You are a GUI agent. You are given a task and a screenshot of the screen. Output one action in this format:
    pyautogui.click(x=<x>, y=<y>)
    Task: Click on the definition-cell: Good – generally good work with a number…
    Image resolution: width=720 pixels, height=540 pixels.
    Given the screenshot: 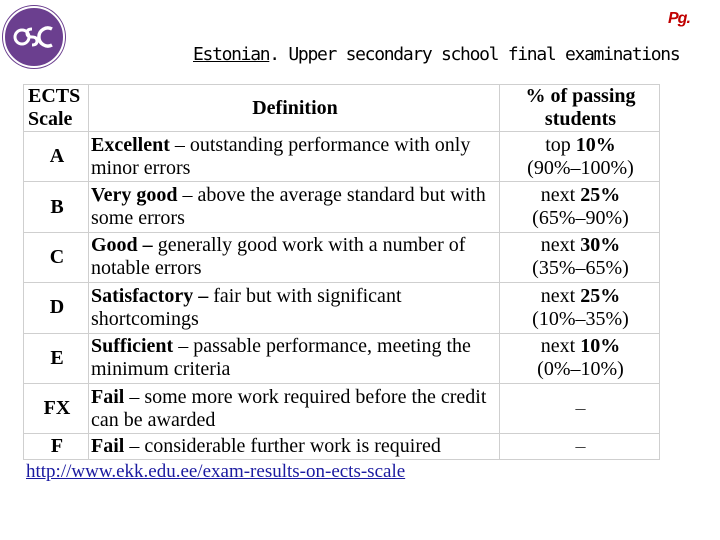 What is the action you would take?
    pyautogui.click(x=294, y=257)
    